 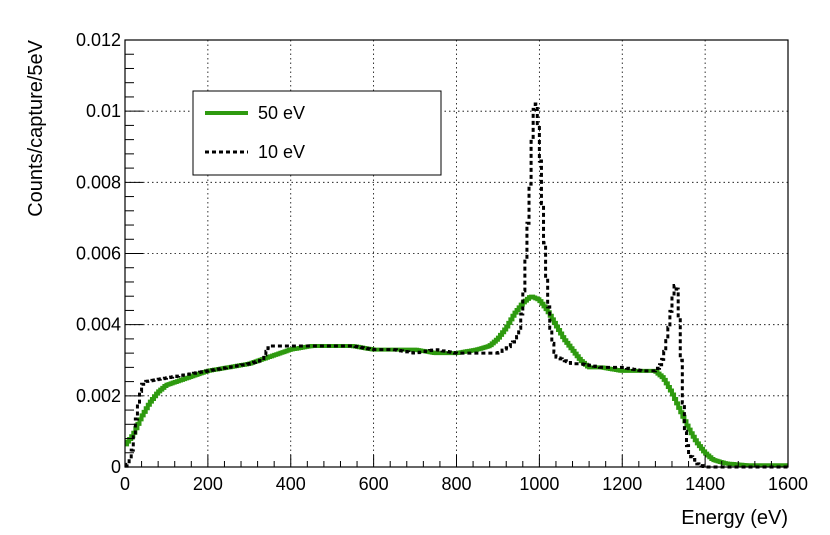 What do you see at coordinates (281, 113) in the screenshot?
I see `legend-label-50ev: 50 eV` at bounding box center [281, 113].